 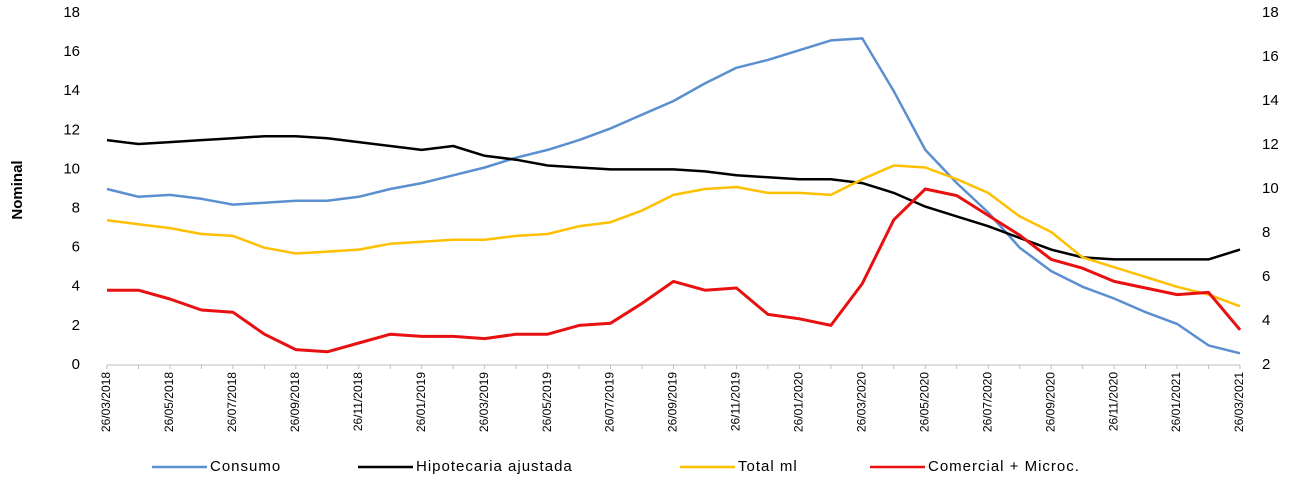 I want to click on y-tick-label: 8, so click(x=76, y=208).